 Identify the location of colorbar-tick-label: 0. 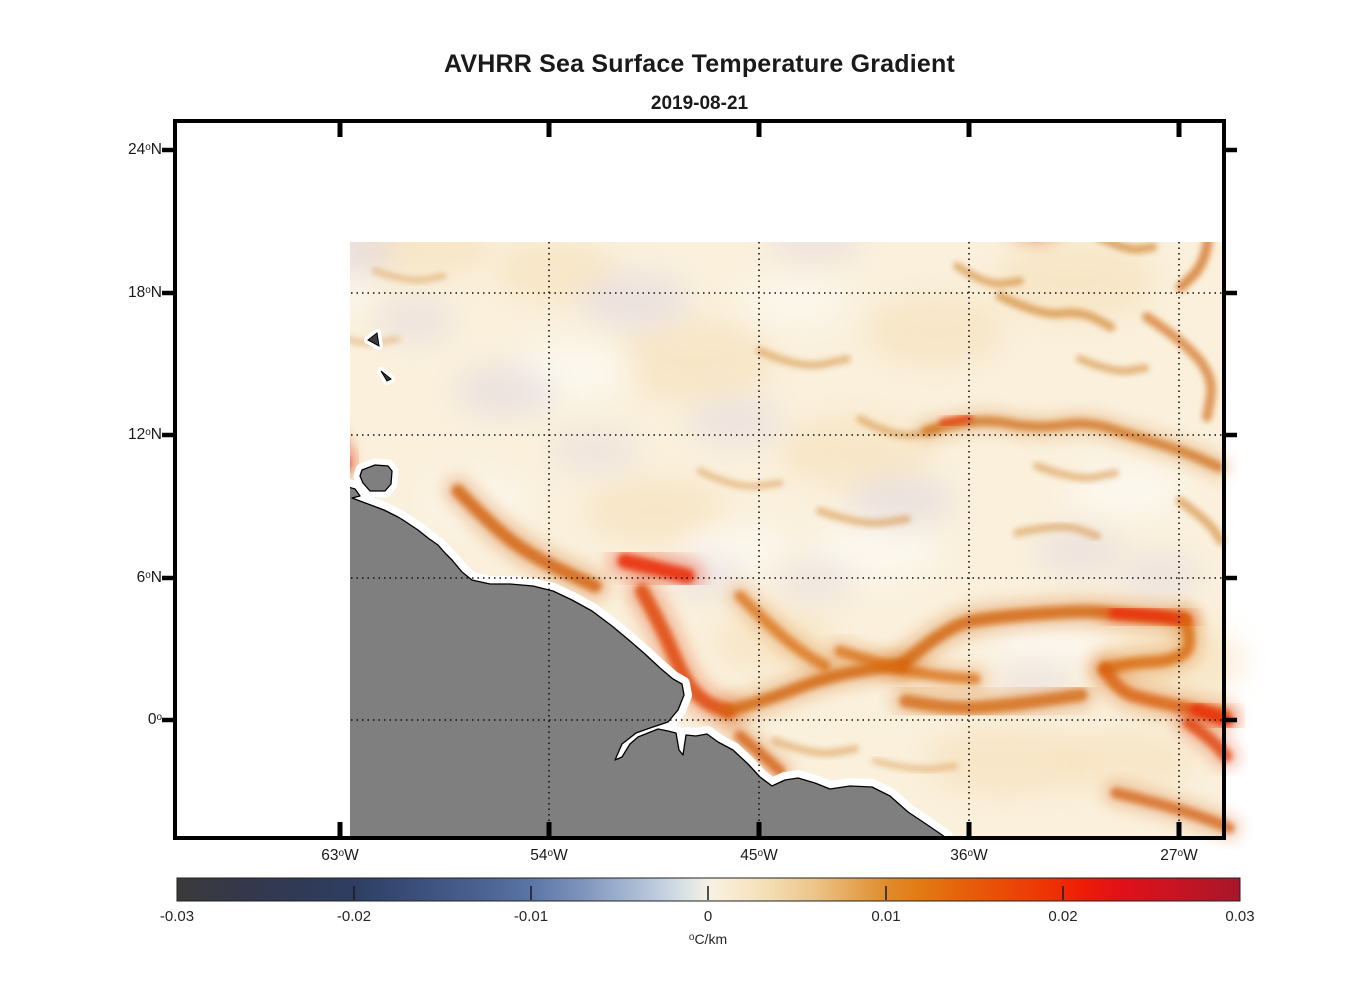
(708, 916).